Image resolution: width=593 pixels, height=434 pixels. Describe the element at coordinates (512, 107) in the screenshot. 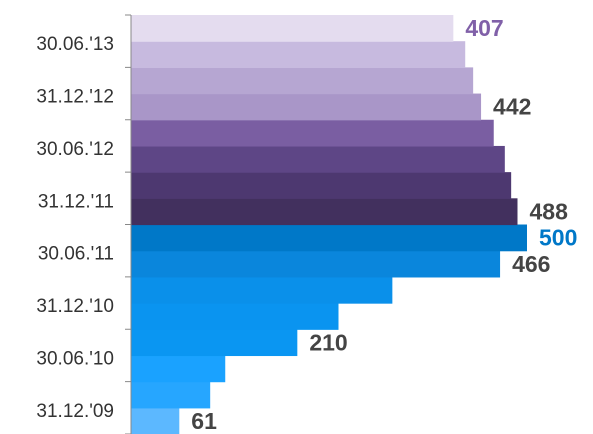

I see `data-label: 442` at that location.